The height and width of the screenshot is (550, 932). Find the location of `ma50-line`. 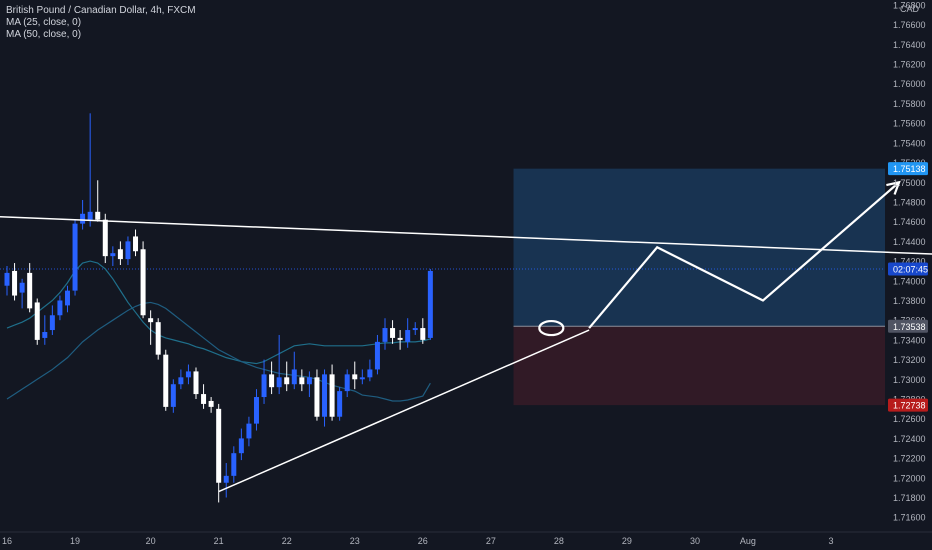

ma50-line is located at coordinates (218, 351).